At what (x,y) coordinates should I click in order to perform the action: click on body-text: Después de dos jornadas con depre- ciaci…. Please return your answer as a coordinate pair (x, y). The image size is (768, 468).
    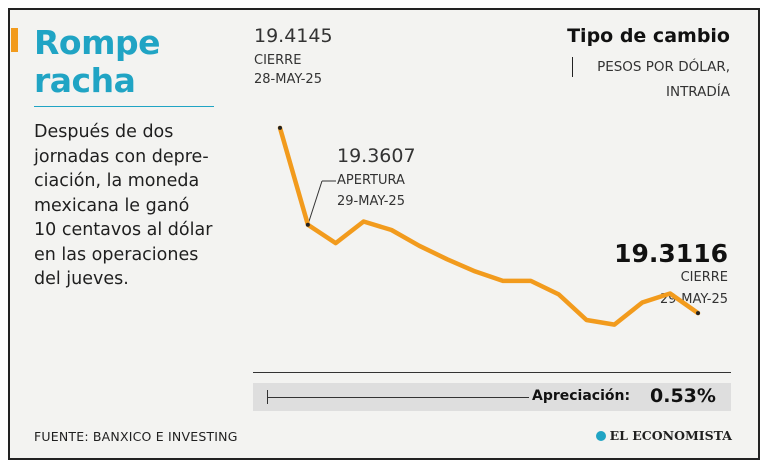
    Looking at the image, I should click on (123, 205).